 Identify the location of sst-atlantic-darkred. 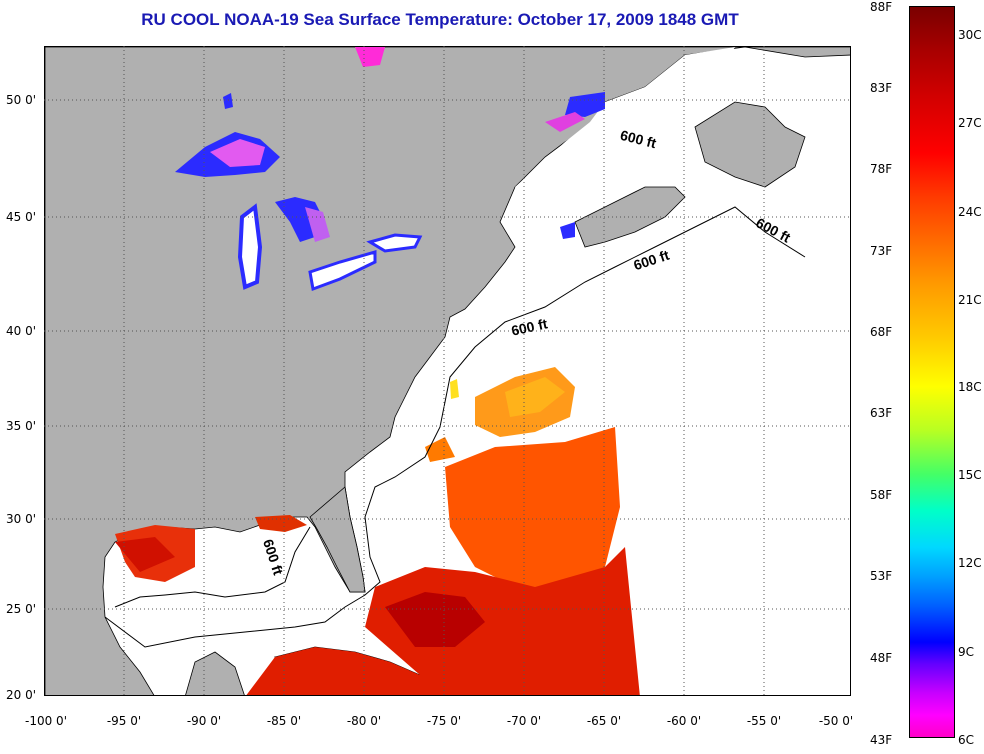
(435, 619).